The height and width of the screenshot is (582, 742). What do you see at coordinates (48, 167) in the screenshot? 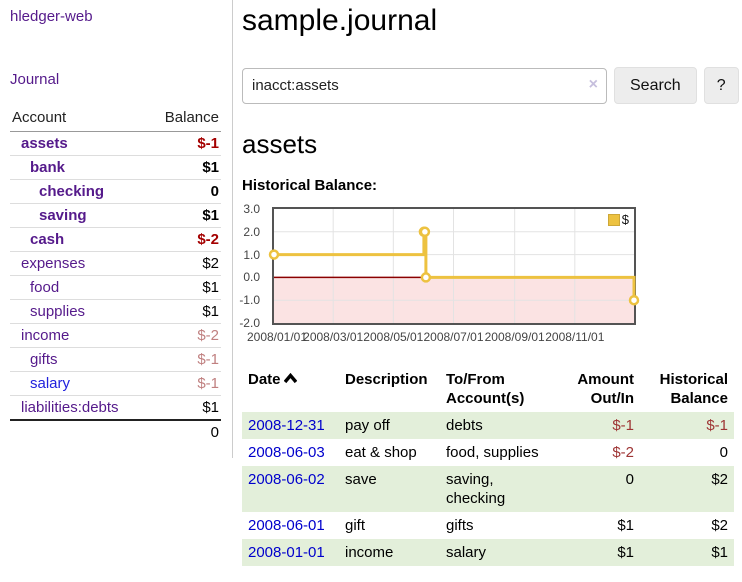
I see `account-link-bank: bank` at bounding box center [48, 167].